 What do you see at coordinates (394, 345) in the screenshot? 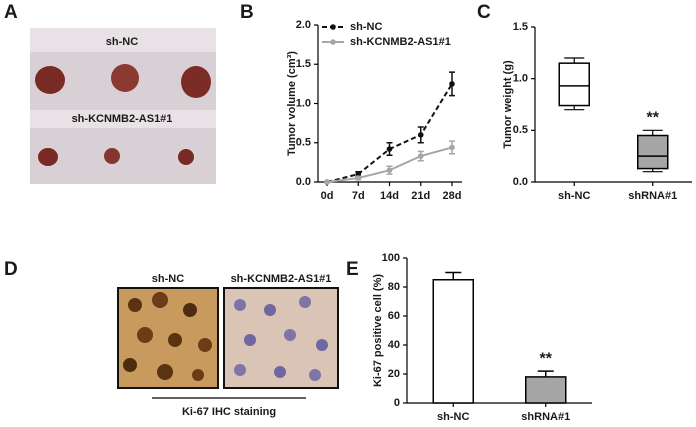
I see `y-tick-label: 40` at bounding box center [394, 345].